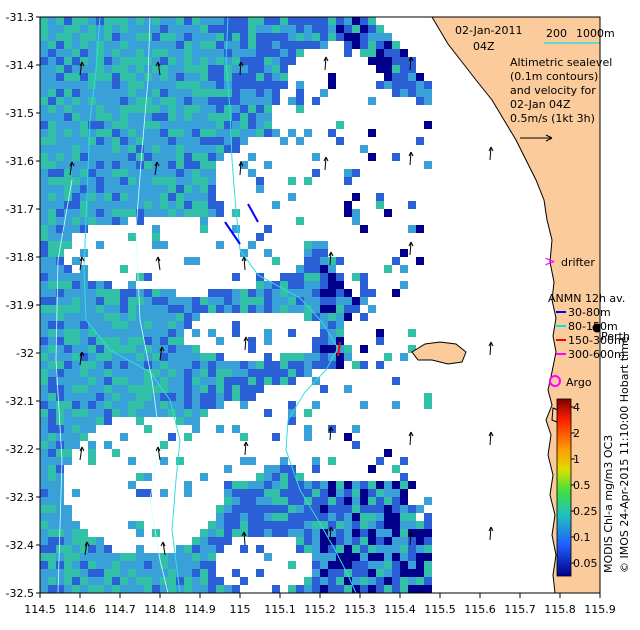 This screenshot has height=630, width=640. I want to click on legend-200: 200, so click(556, 33).